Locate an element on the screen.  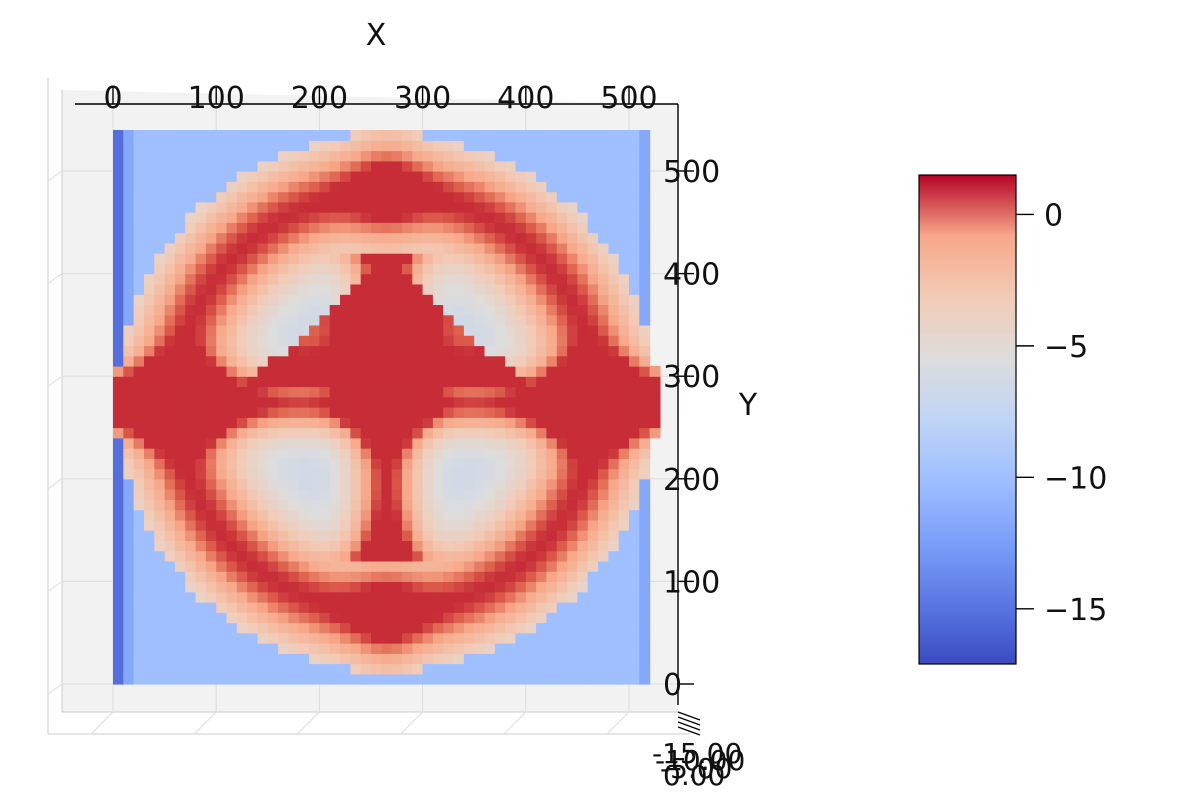
z-tick-label: -10.00 is located at coordinates (700, 760).